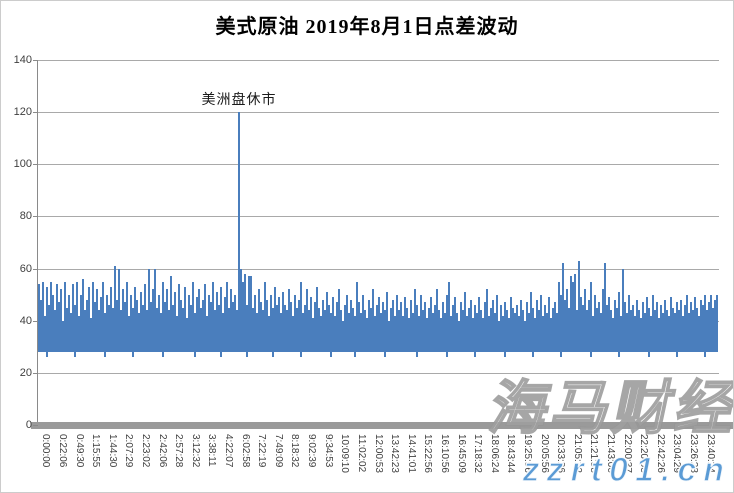  Describe the element at coordinates (46, 451) in the screenshot. I see `x-axis-label: 0:00:00` at that location.